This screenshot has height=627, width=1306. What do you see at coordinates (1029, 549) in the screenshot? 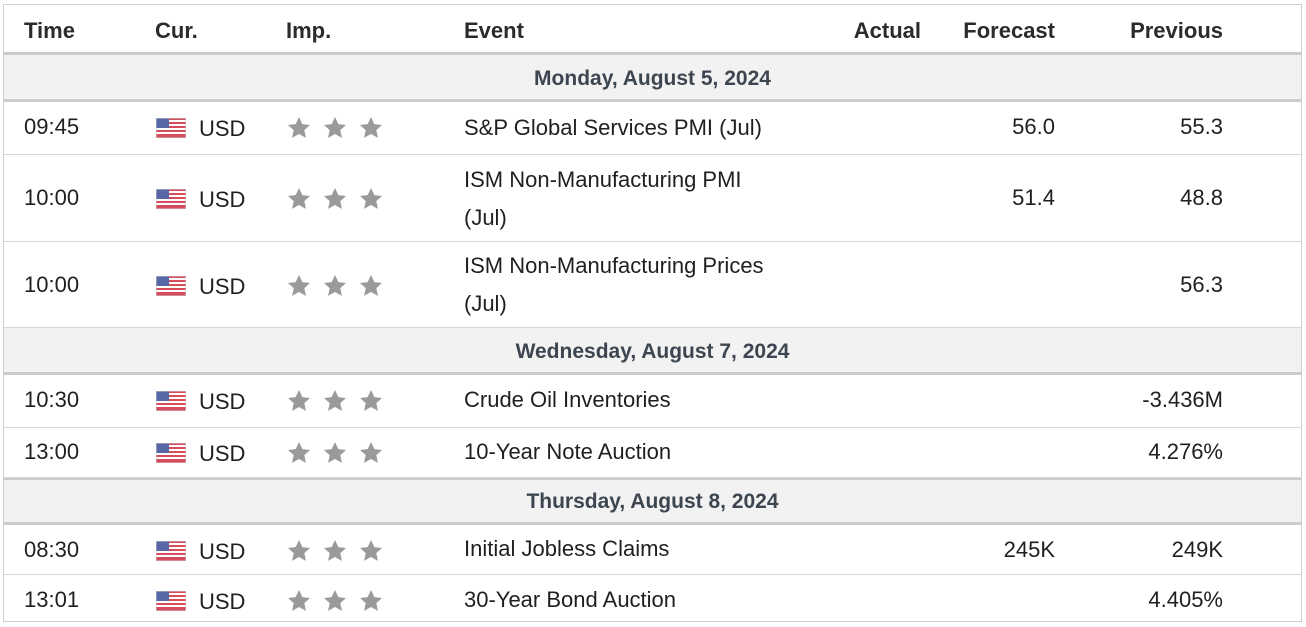
I see `row-forecast: 245K` at bounding box center [1029, 549].